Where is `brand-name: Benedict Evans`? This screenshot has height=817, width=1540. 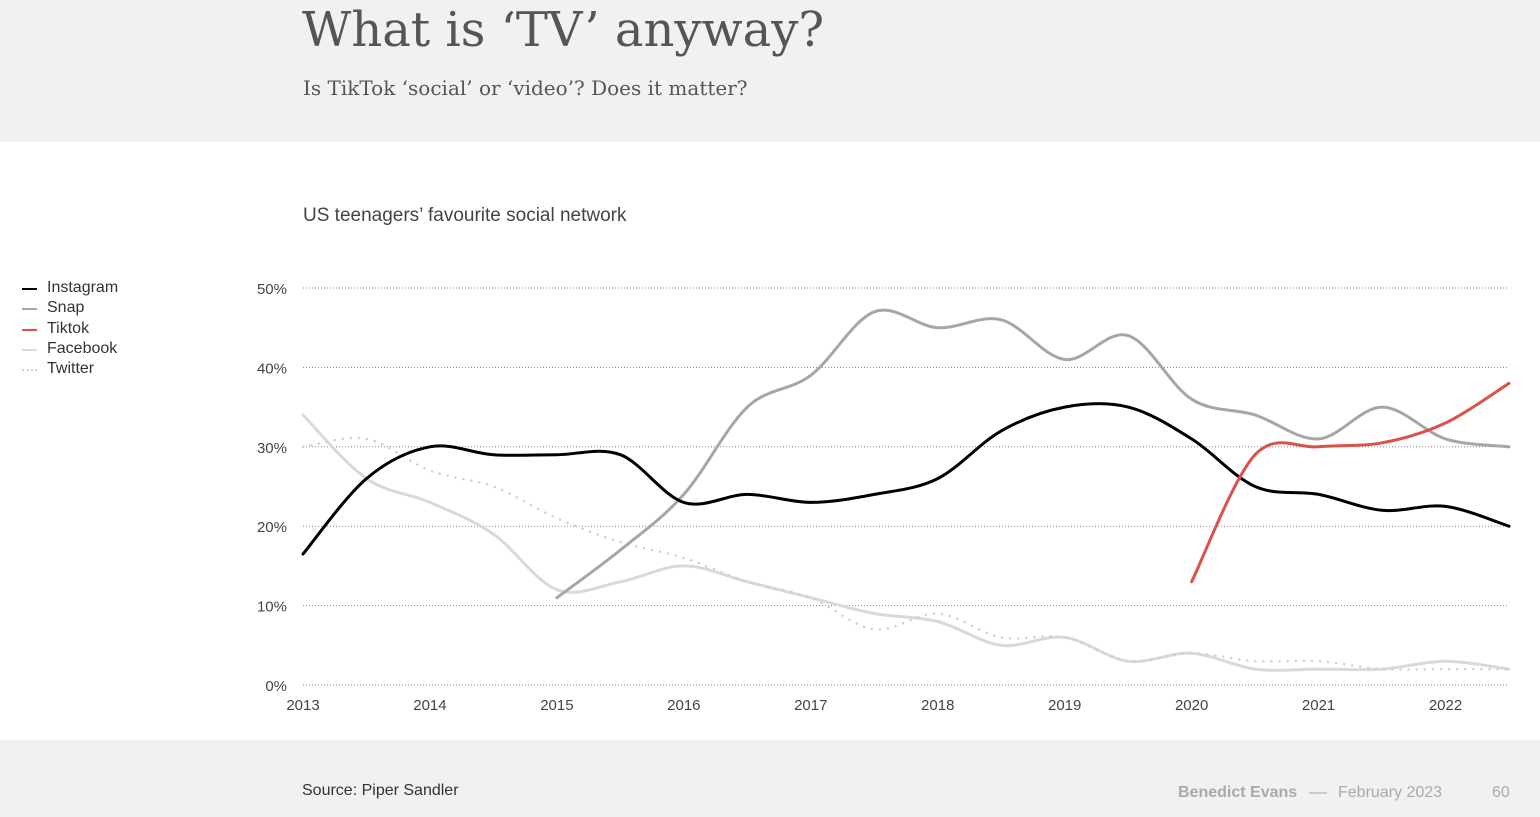
brand-name: Benedict Evans is located at coordinates (1238, 792).